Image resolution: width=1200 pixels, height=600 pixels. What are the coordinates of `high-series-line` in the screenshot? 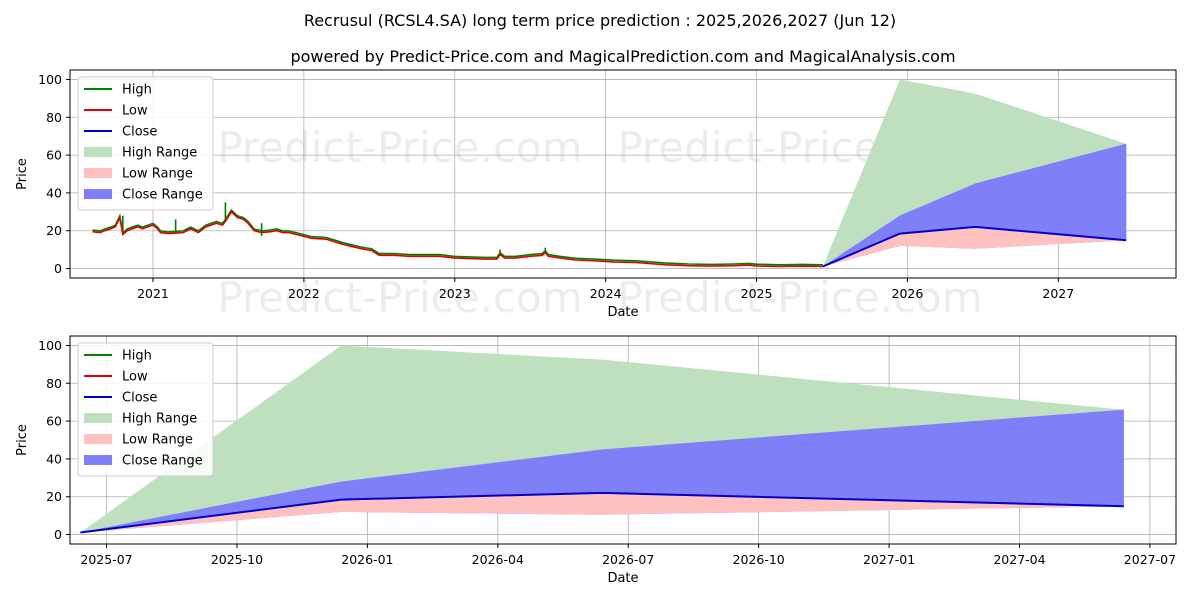 It's located at (457, 237).